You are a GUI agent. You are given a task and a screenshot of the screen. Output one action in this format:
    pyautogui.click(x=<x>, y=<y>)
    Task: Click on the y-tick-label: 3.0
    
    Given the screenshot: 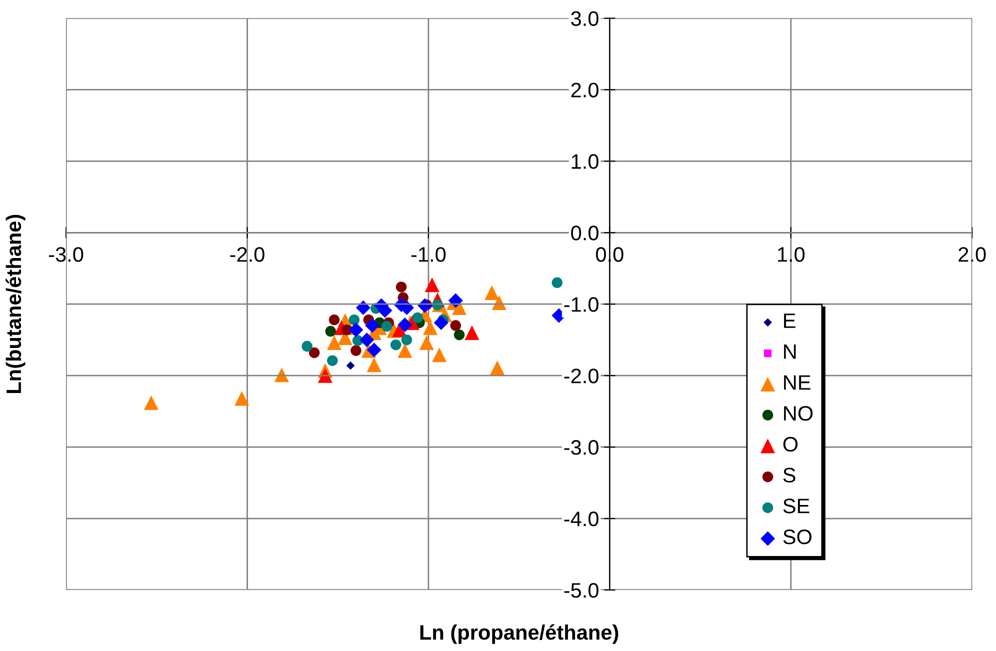 What is the action you would take?
    pyautogui.click(x=584, y=18)
    